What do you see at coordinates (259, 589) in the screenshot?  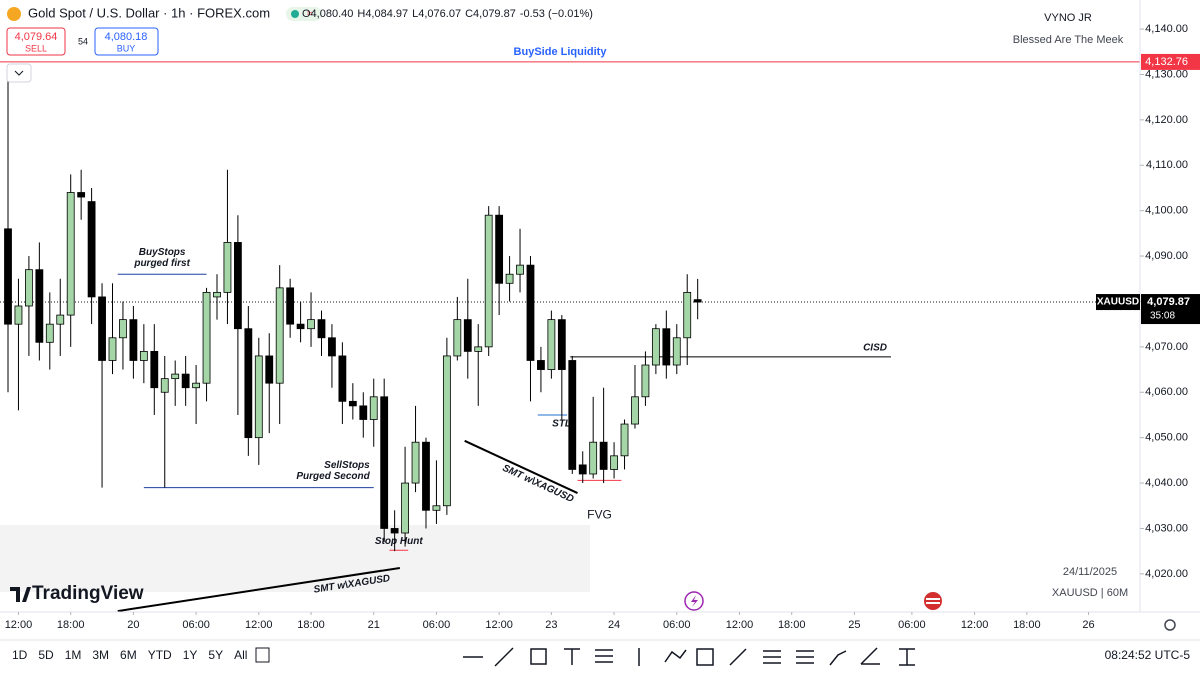 I see `trendline` at bounding box center [259, 589].